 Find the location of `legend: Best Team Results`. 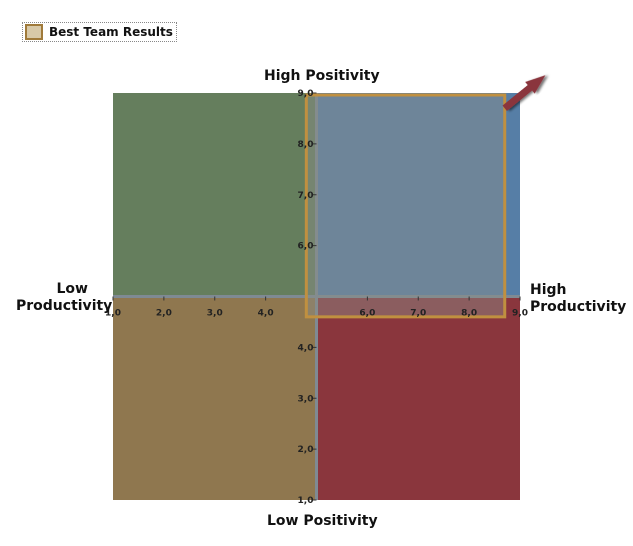

legend: Best Team Results is located at coordinates (99, 32).